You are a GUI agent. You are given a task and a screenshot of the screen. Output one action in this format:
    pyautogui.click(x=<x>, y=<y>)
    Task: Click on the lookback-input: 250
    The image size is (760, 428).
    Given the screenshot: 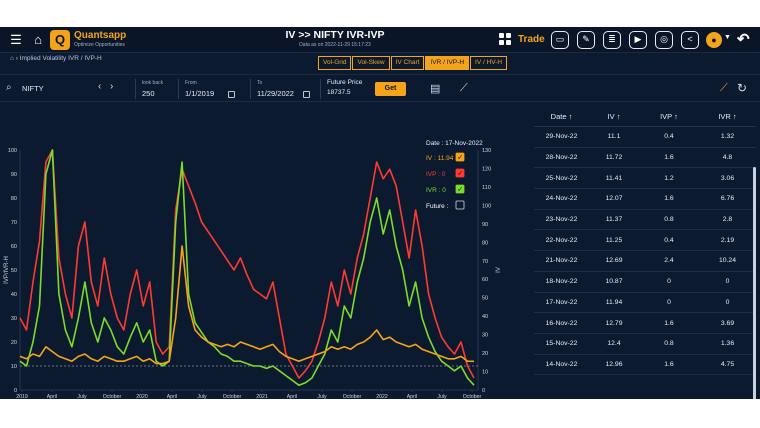 What is the action you would take?
    pyautogui.click(x=148, y=93)
    